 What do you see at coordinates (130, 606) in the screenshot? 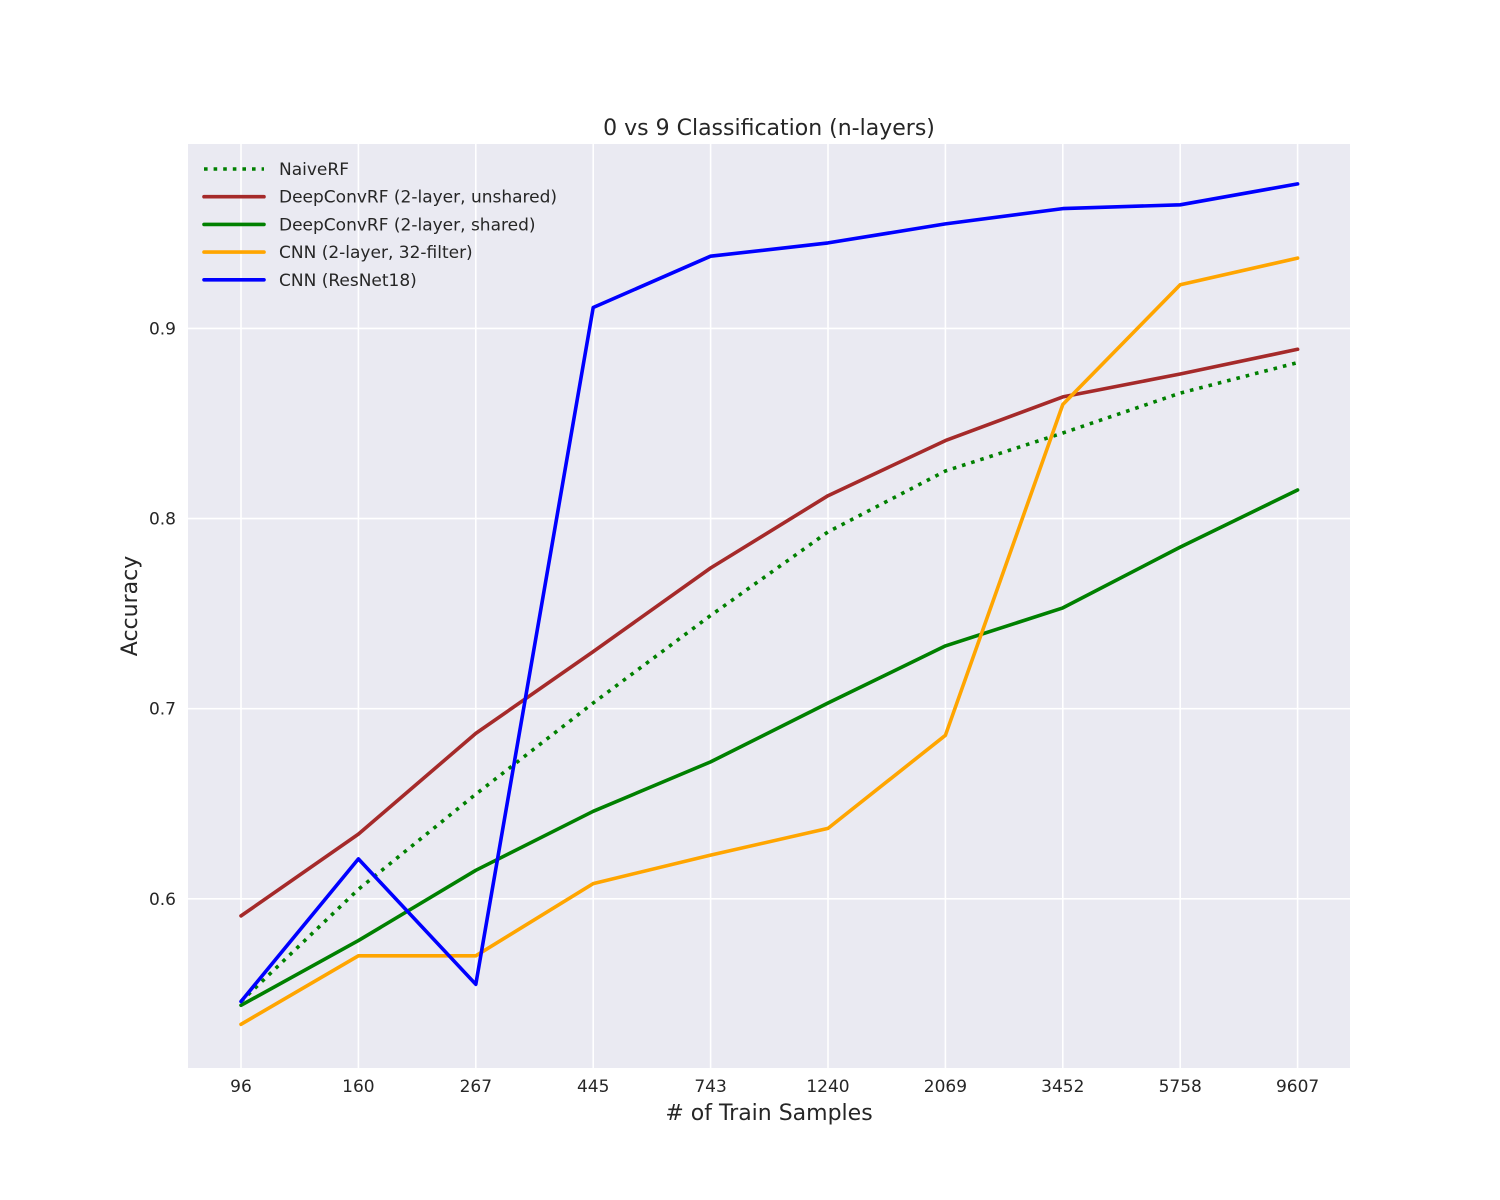
I see `y-axis-label: Accuracy` at bounding box center [130, 606].